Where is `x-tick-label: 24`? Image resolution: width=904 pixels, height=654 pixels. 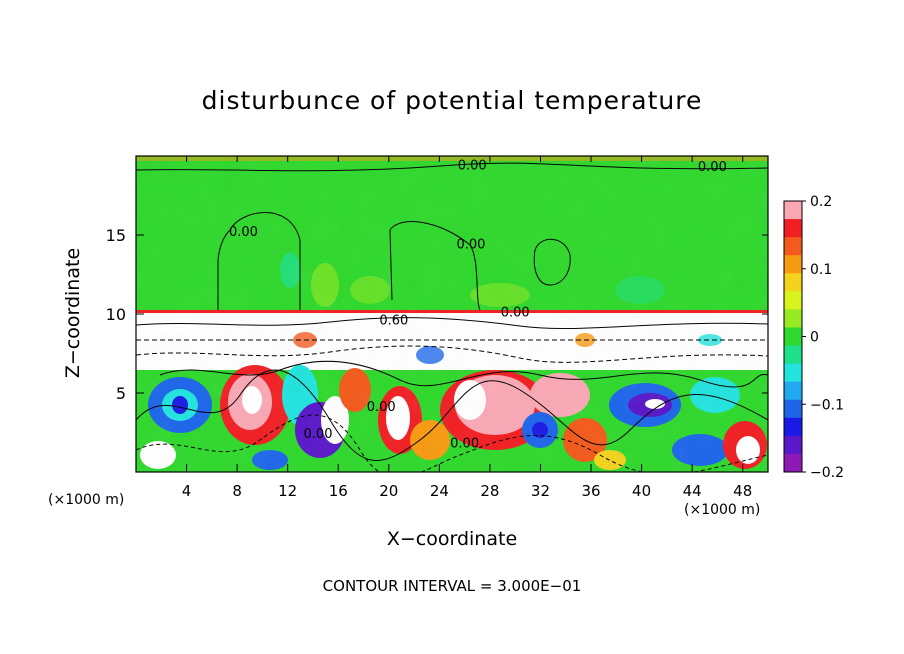 x-tick-label: 24 is located at coordinates (439, 491).